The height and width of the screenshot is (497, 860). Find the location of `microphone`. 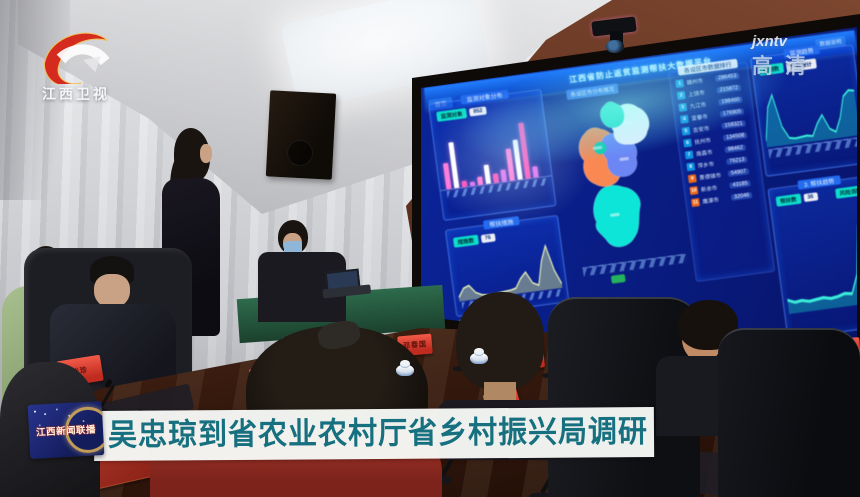

microphone is located at coordinates (543, 473).